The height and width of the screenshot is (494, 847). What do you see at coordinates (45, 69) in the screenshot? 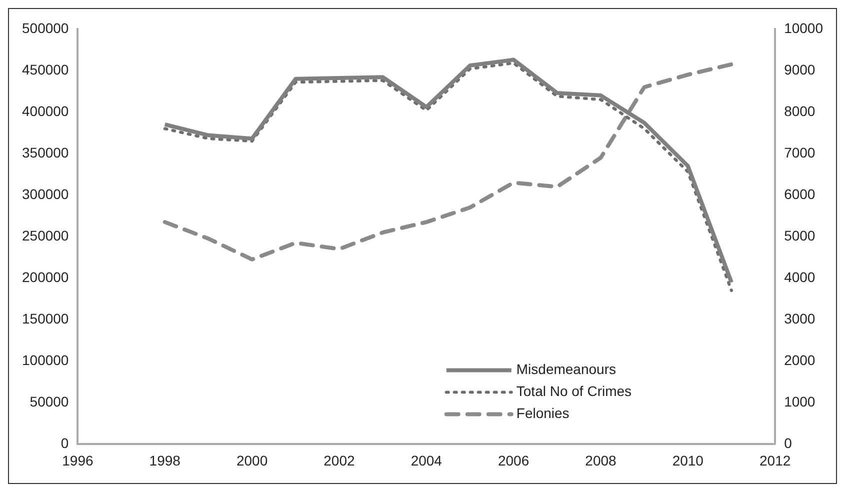
I see `y-tick-label: 450000` at bounding box center [45, 69].